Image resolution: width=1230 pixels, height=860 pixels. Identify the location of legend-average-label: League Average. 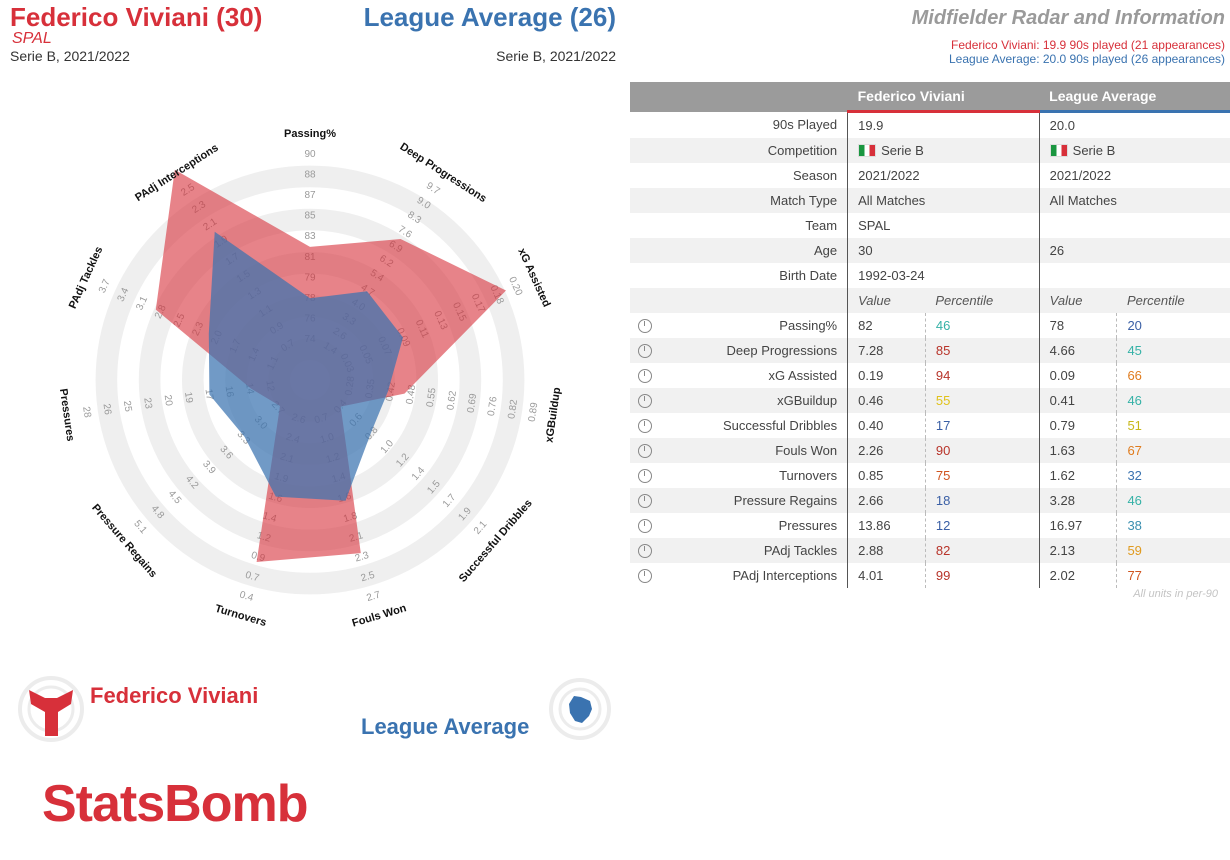
(445, 726).